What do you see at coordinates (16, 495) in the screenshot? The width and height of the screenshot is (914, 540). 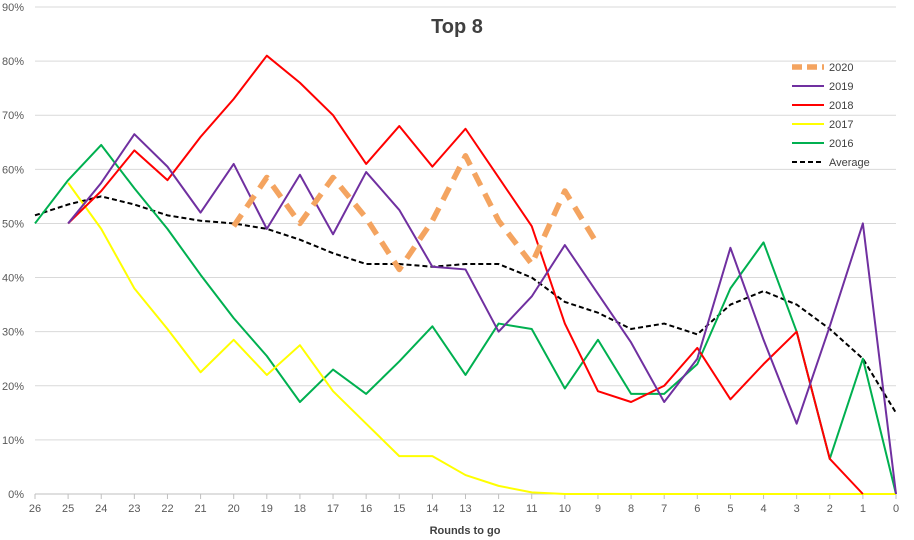 I see `y-tick-label: 0%` at bounding box center [16, 495].